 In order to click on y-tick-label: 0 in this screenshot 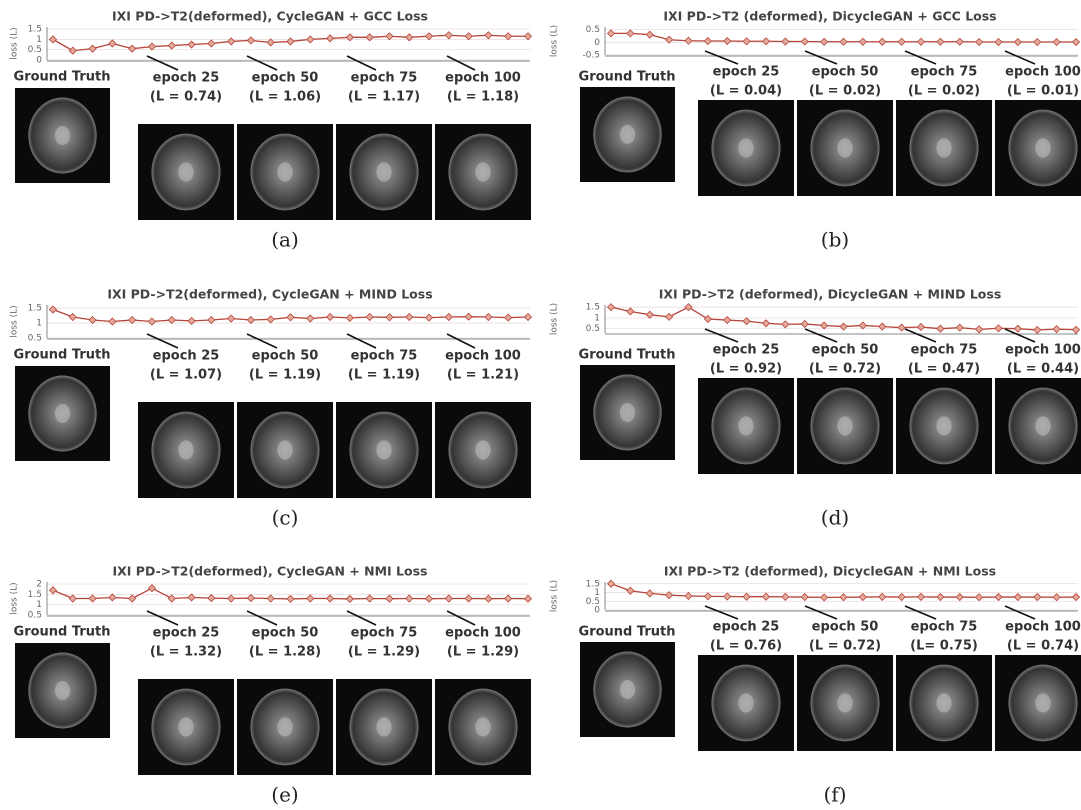, I will do `click(39, 61)`.